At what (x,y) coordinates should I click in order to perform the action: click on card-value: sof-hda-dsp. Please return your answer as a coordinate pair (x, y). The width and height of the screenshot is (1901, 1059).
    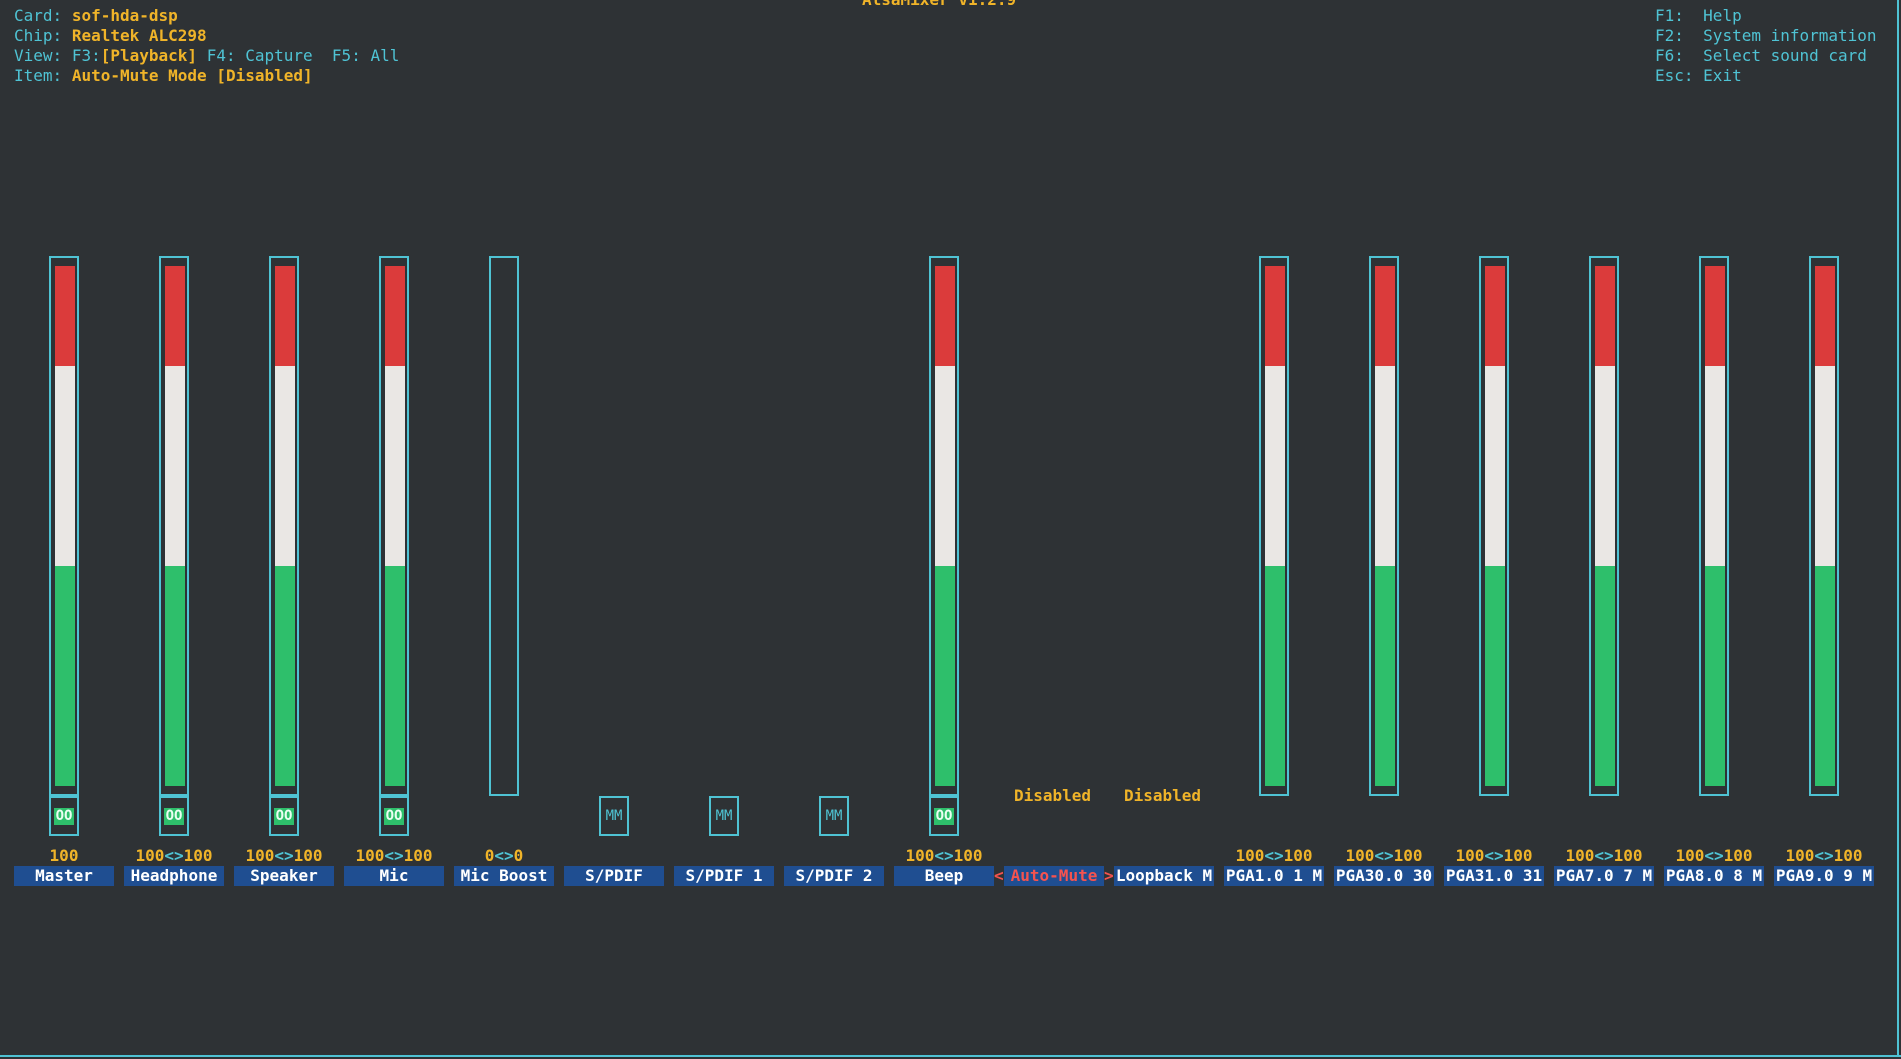
    Looking at the image, I should click on (124, 15).